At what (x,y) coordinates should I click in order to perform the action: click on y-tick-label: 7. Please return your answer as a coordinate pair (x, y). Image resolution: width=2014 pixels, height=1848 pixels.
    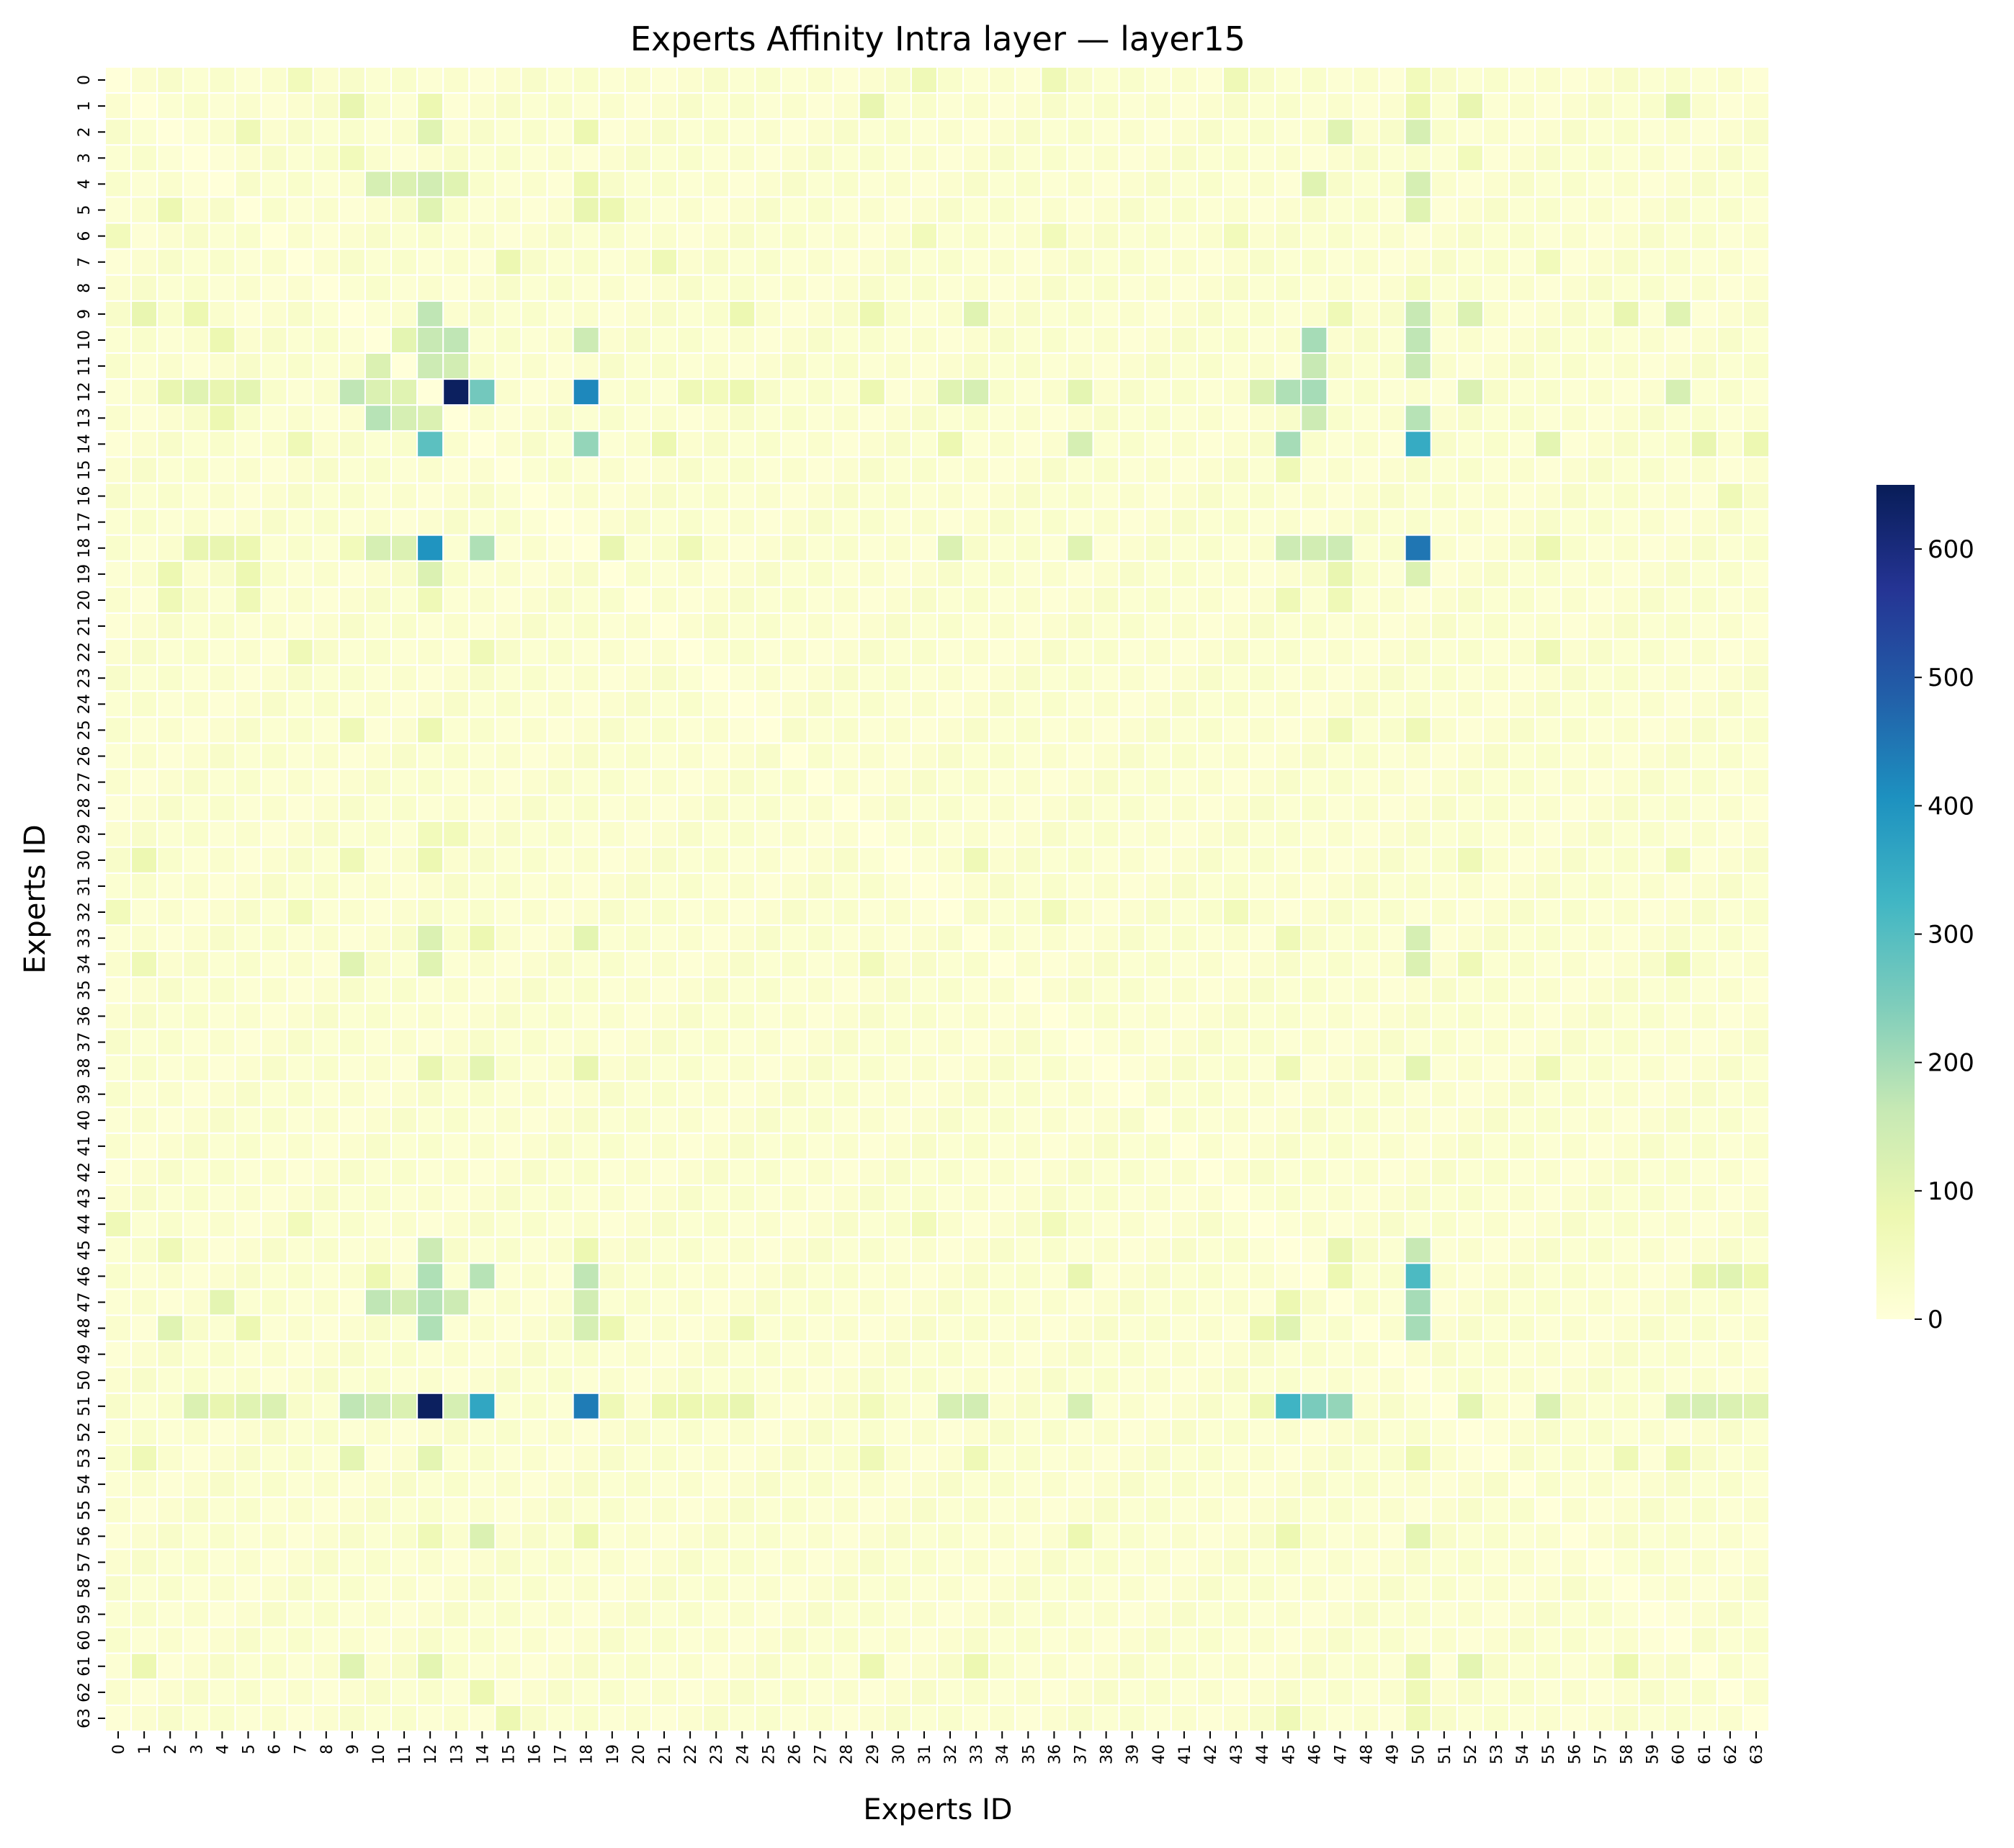
    Looking at the image, I should click on (85, 262).